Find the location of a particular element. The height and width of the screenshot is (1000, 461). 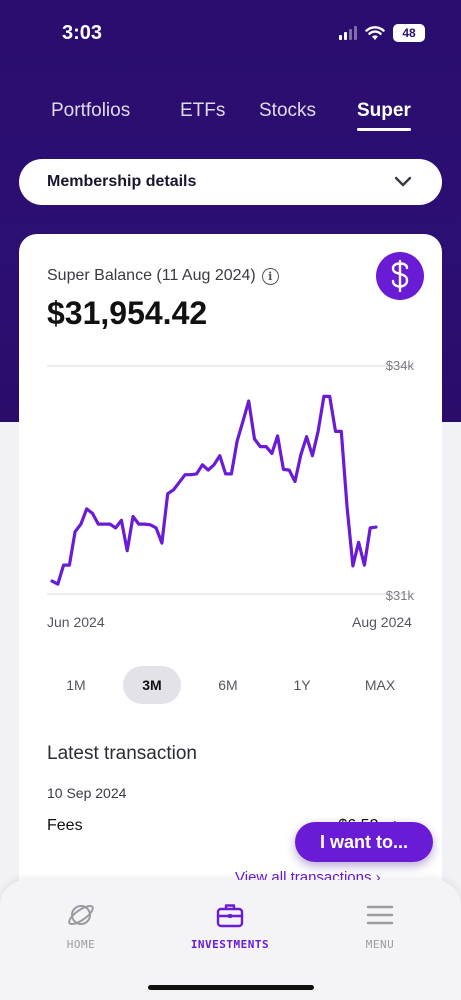

status-icons: 48 is located at coordinates (382, 33).